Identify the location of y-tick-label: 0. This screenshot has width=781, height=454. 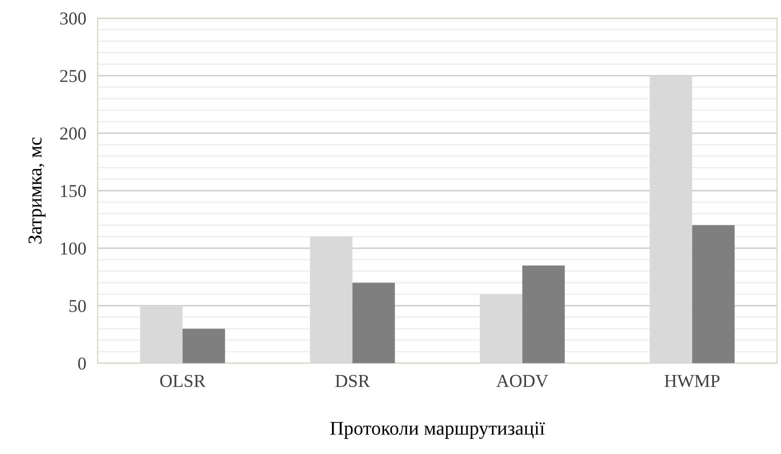
(82, 363).